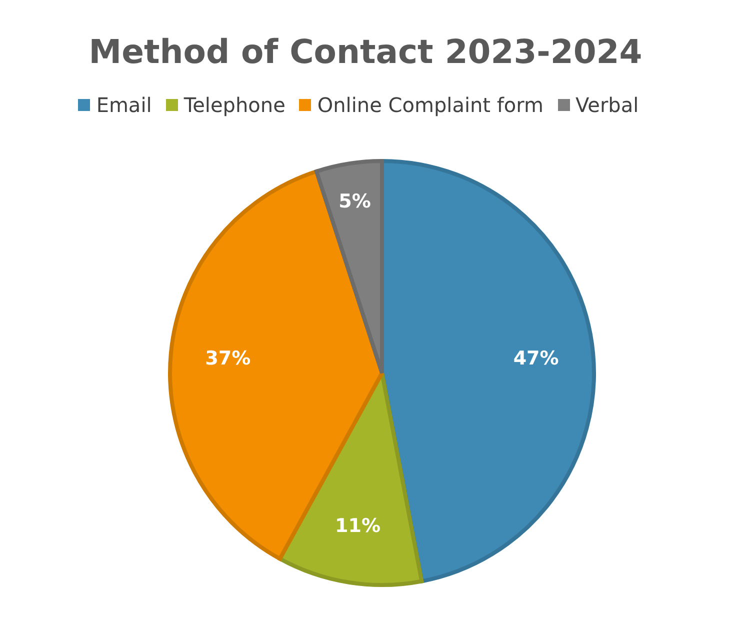  I want to click on legend-label: Online Complaint form, so click(430, 105).